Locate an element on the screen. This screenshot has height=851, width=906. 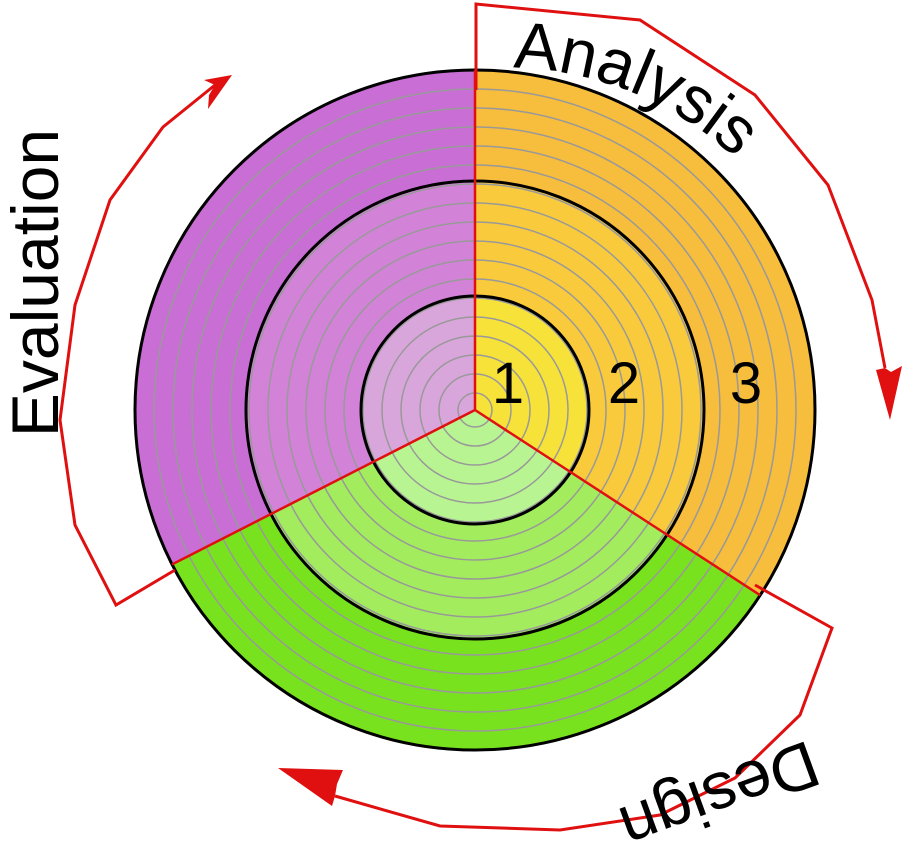
phase-label-evaluation: Evaluation is located at coordinates (36, 283).